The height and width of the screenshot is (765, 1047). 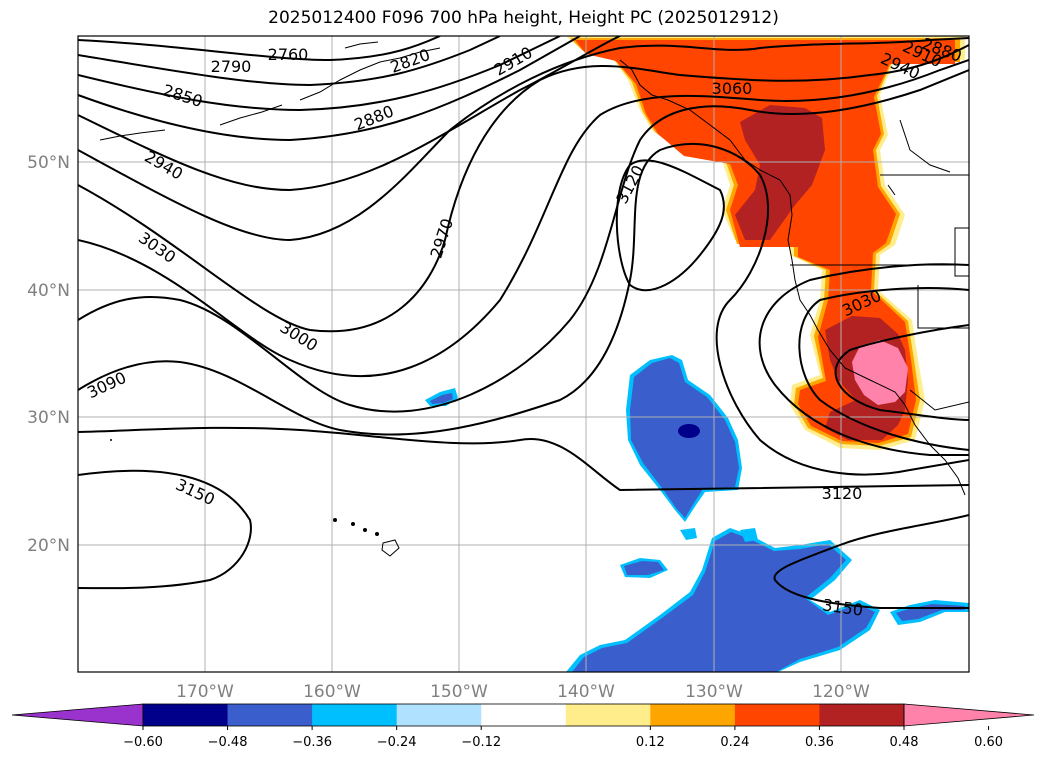 What do you see at coordinates (523, 692) in the screenshot?
I see `longitude-labels: 170°W 160°W 150°W 140°W 130°W 120°W` at bounding box center [523, 692].